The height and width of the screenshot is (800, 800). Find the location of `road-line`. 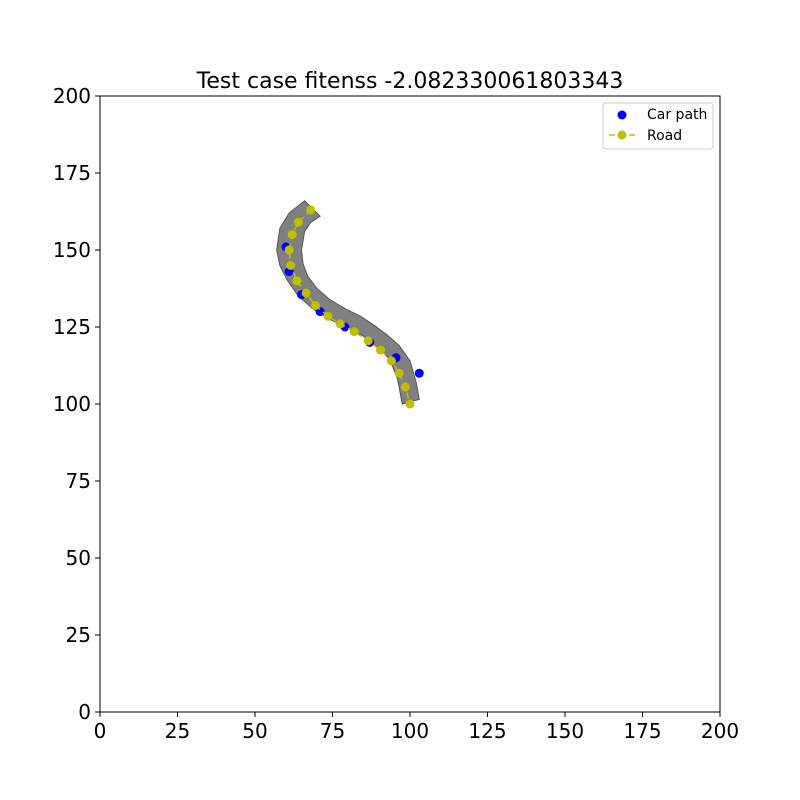

road-line is located at coordinates (349, 307).